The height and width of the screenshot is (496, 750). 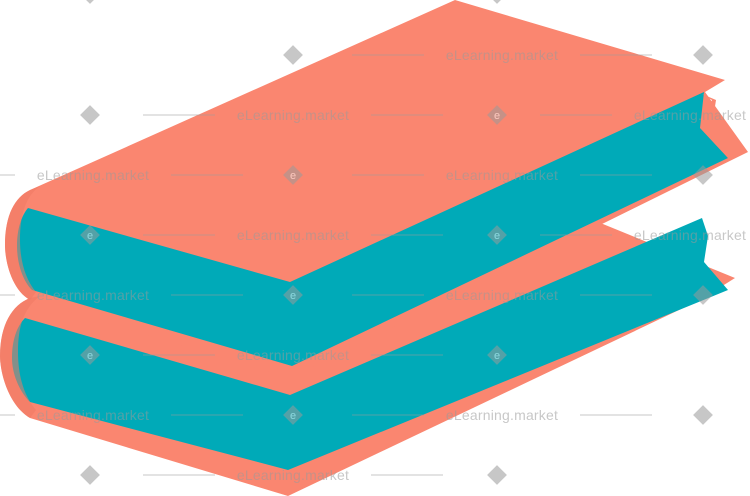 What do you see at coordinates (20, 357) in the screenshot?
I see `bottom-book-spine-shade` at bounding box center [20, 357].